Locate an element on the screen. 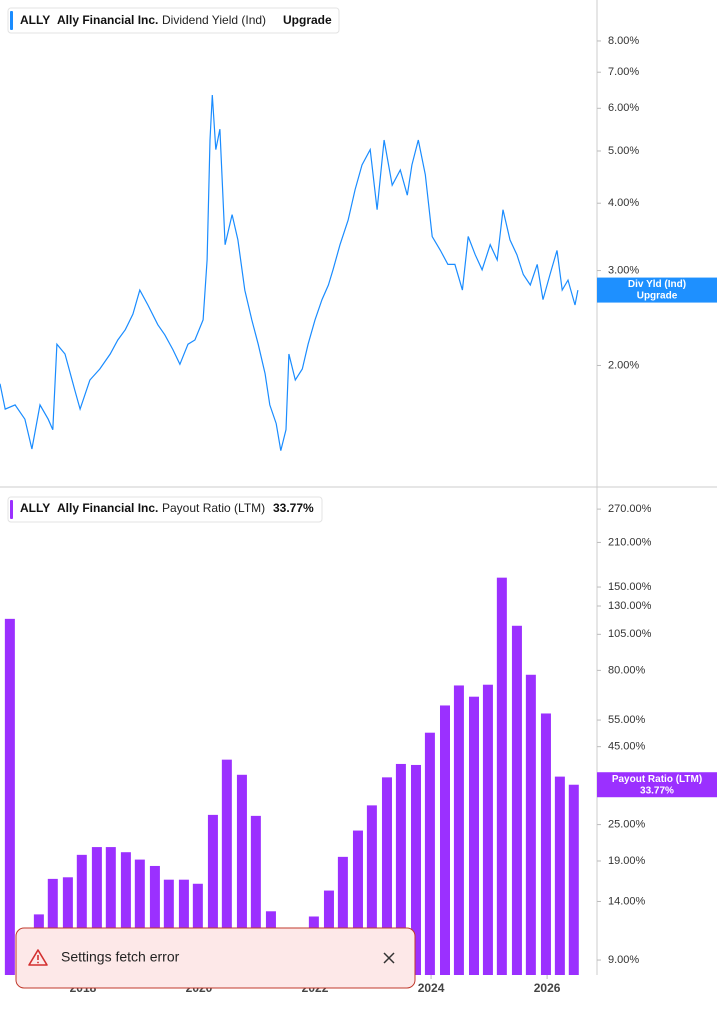 This screenshot has width=717, height=1010. y-tick-label: 4.00% is located at coordinates (623, 203).